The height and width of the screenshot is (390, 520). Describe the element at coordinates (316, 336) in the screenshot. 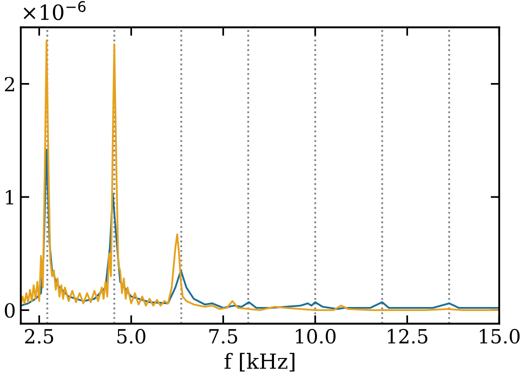

I see `x-tick-label: 10.0` at that location.